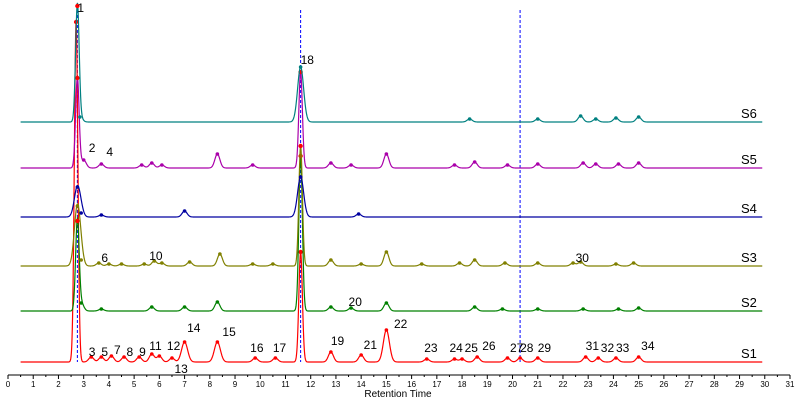 This screenshot has height=403, width=796. What do you see at coordinates (83, 384) in the screenshot?
I see `x-tick-label: 3` at bounding box center [83, 384].